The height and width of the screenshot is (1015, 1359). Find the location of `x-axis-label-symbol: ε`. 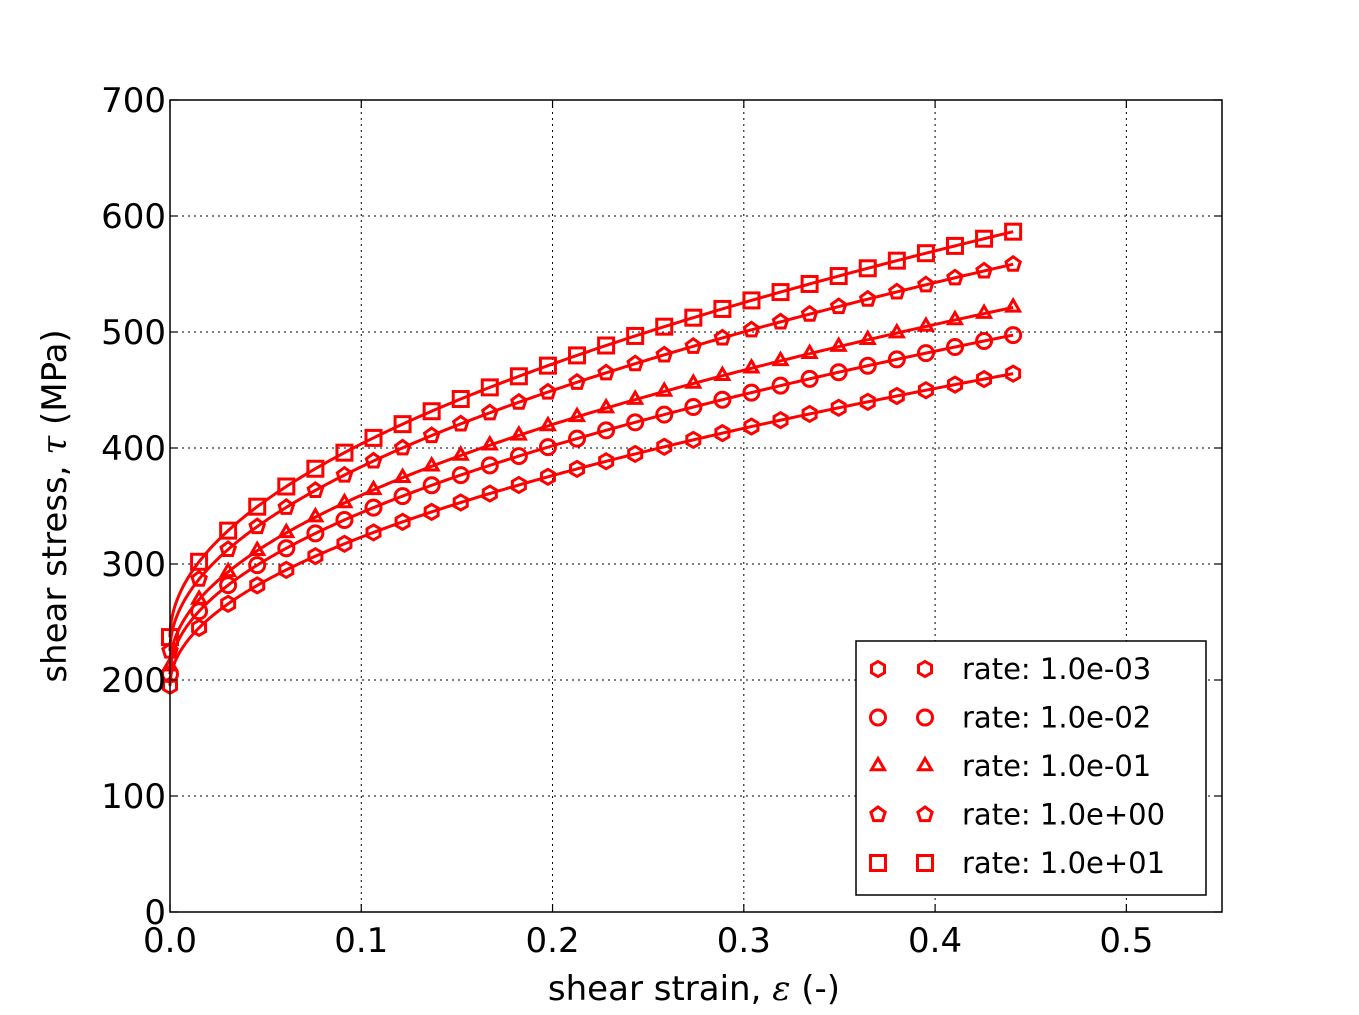

x-axis-label-symbol: ε is located at coordinates (781, 989).